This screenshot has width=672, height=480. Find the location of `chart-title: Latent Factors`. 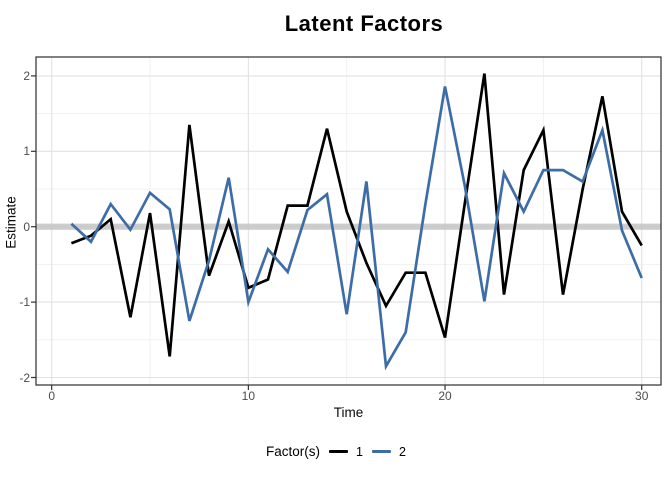

chart-title: Latent Factors is located at coordinates (364, 23).